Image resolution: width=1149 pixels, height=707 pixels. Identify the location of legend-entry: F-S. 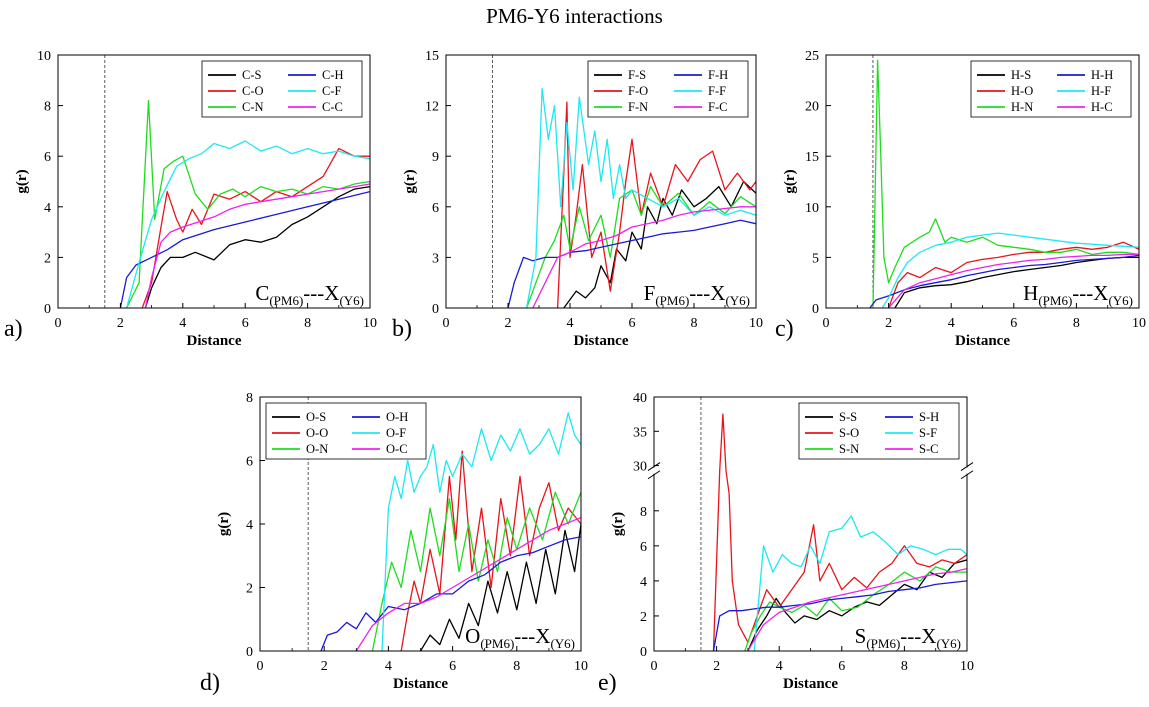
(637, 75).